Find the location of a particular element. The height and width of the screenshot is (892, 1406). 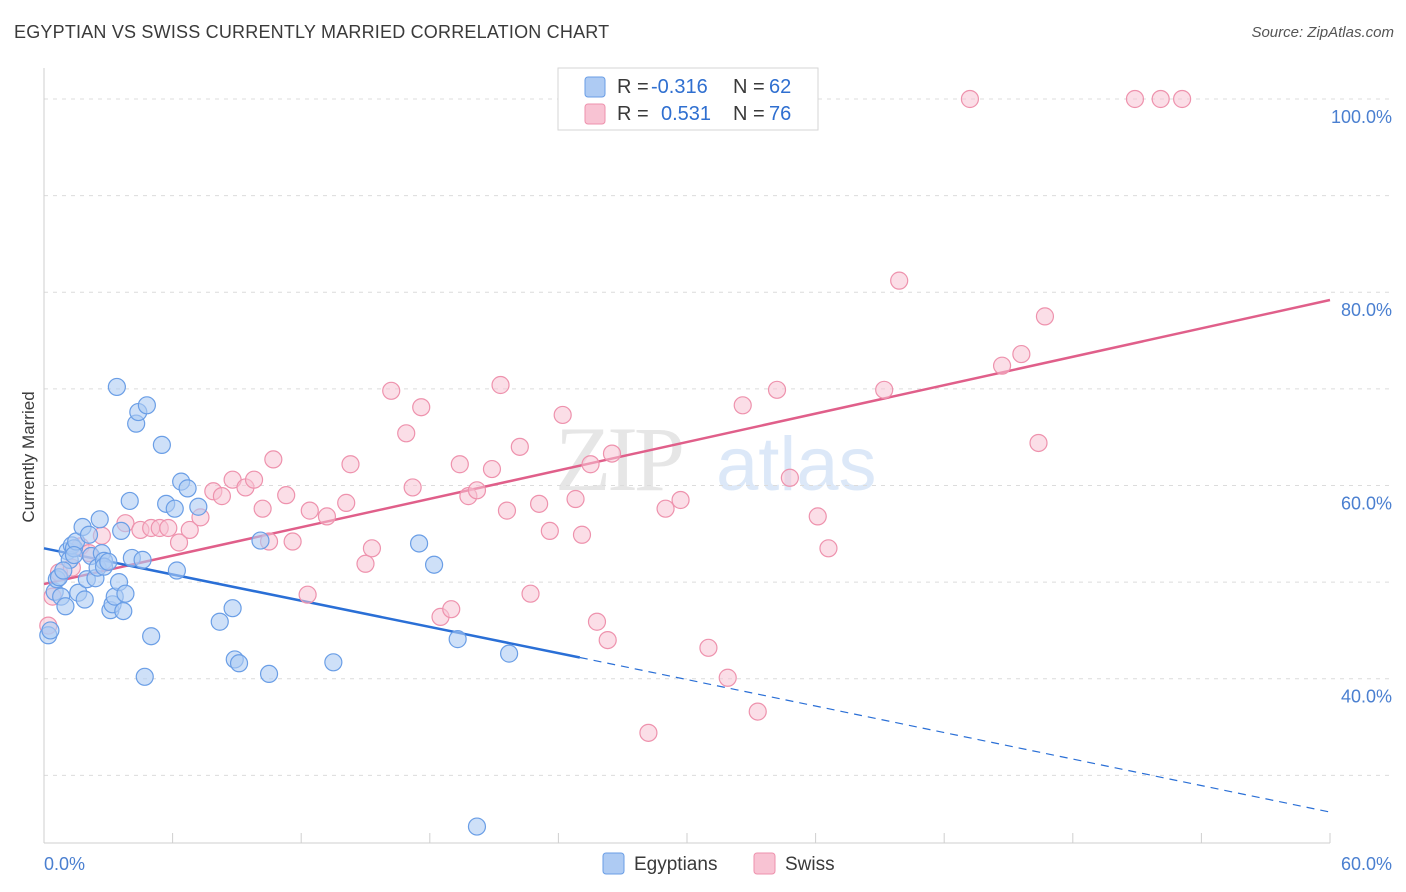

chart-source: Source: ZipAtlas.com is located at coordinates (1322, 32).